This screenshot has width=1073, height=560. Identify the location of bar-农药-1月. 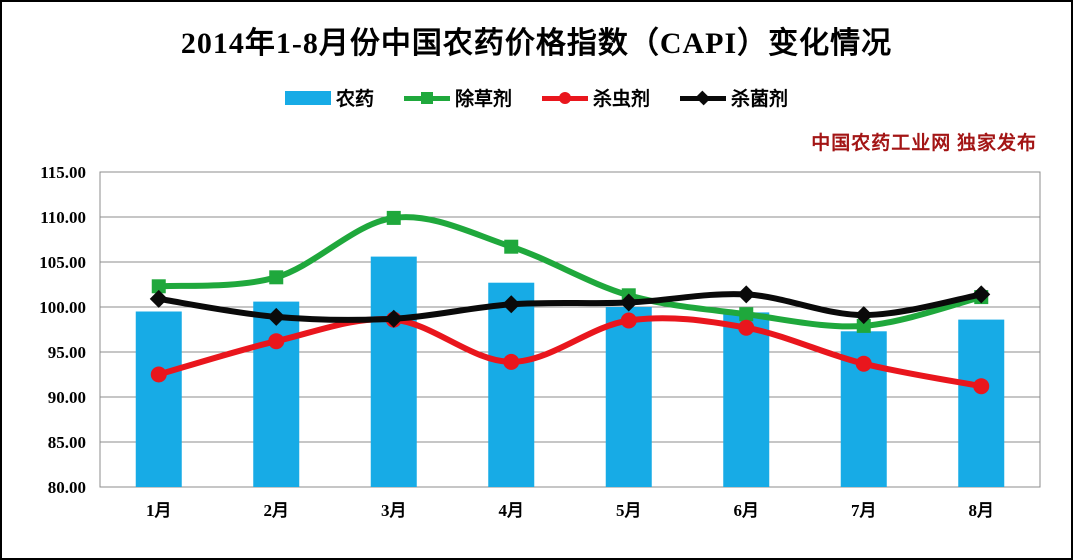
(158, 399).